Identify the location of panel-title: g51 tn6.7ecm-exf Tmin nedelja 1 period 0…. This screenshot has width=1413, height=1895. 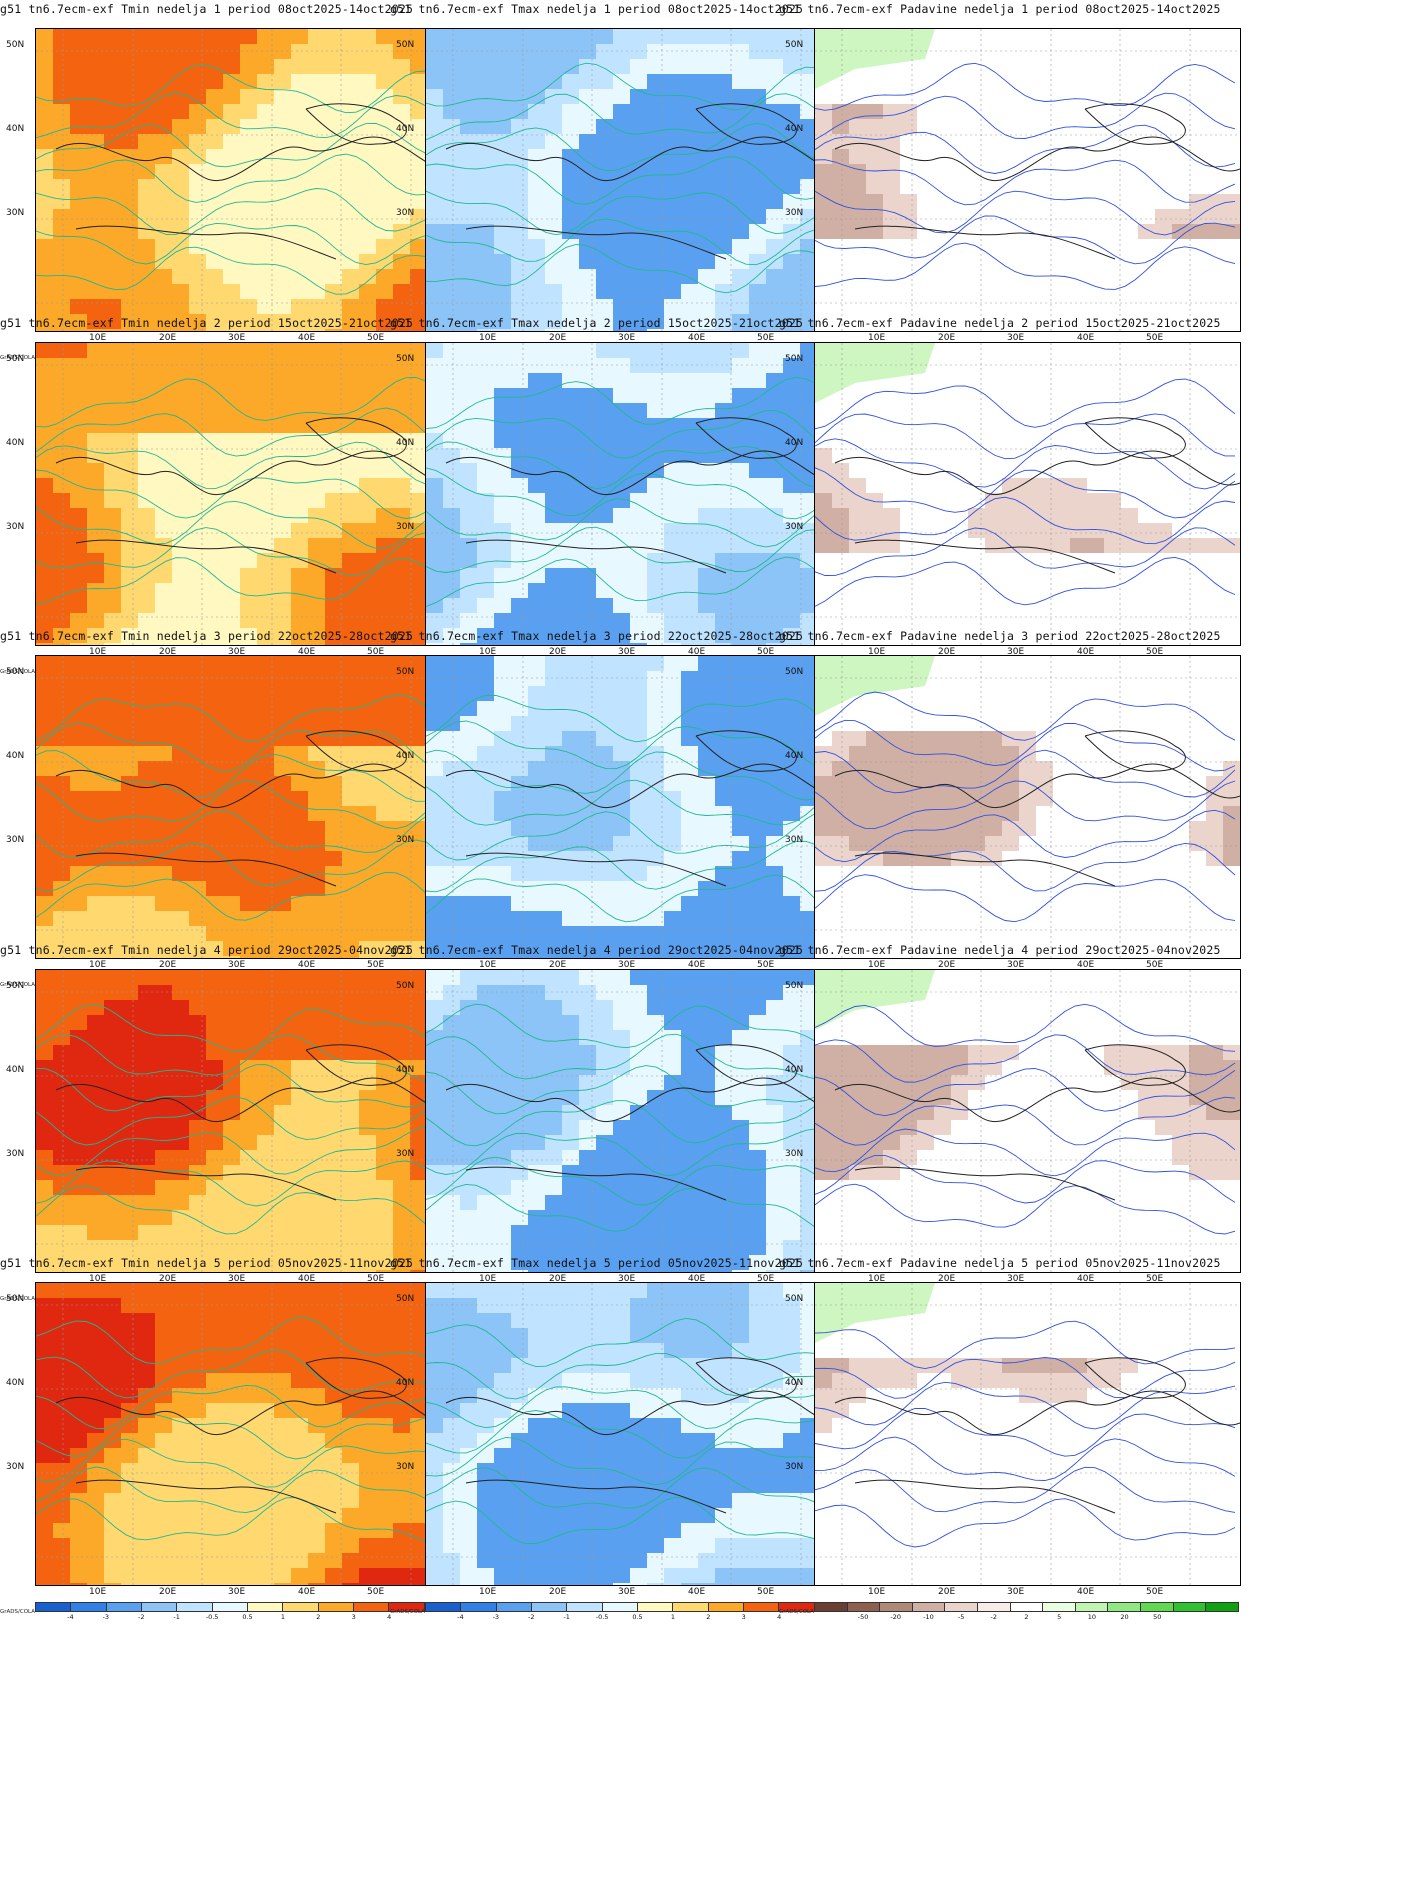
(207, 9).